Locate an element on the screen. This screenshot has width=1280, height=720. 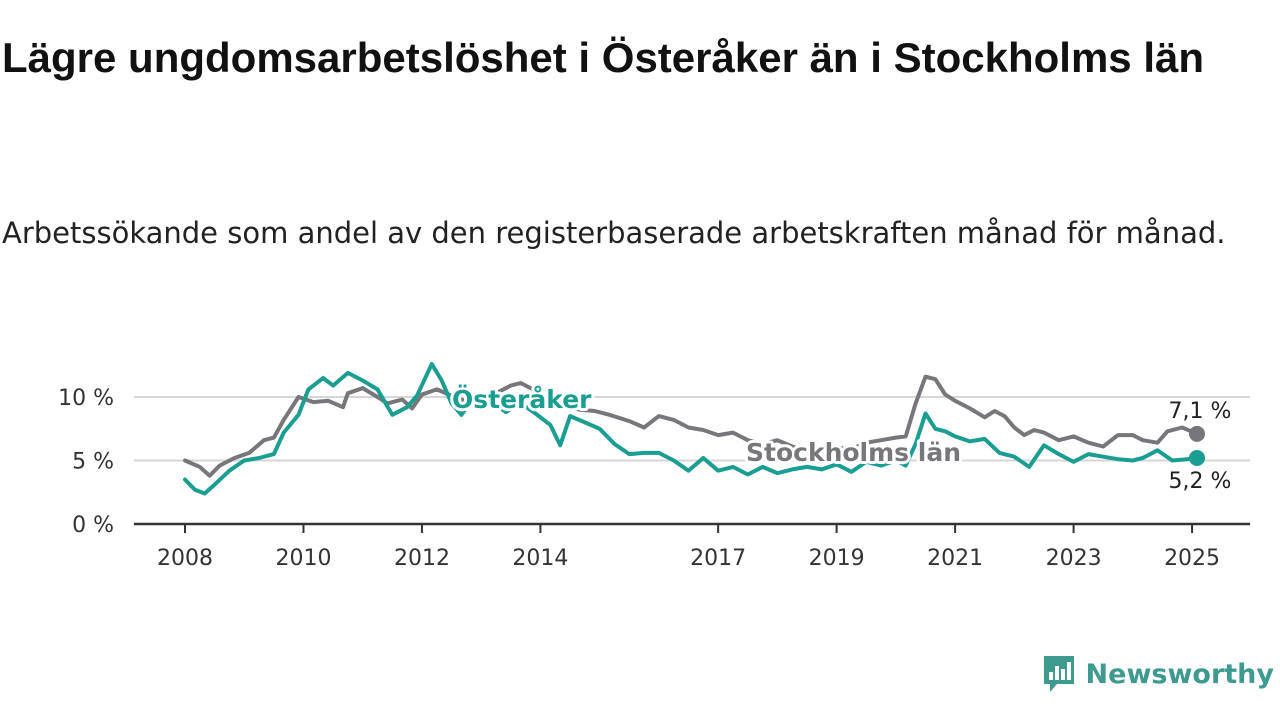
x-tick-label: 2014 is located at coordinates (540, 558).